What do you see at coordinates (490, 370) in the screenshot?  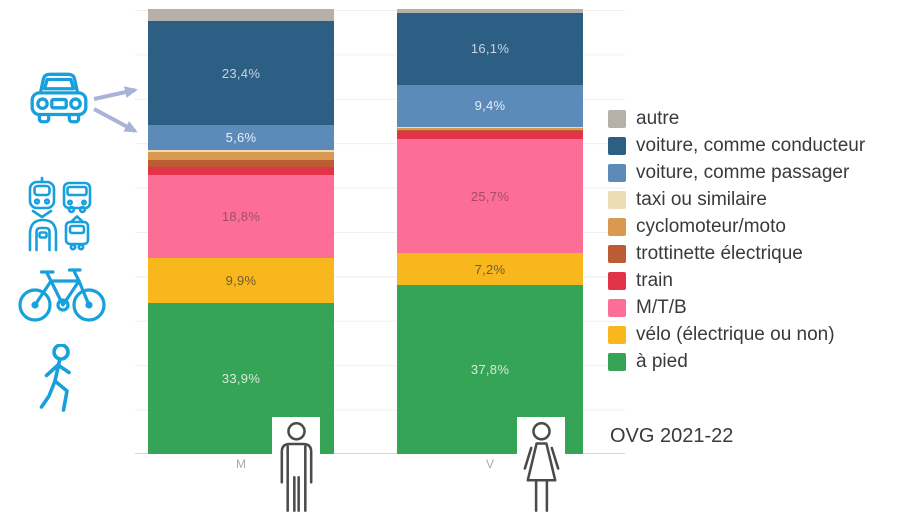 I see `segment-value-label: 37,8%` at bounding box center [490, 370].